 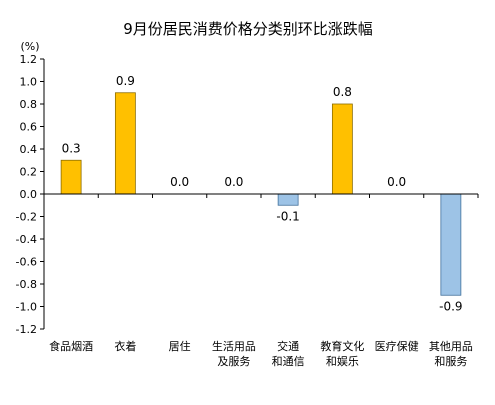 I want to click on x-tick-label: 及服务, so click(x=233, y=361).